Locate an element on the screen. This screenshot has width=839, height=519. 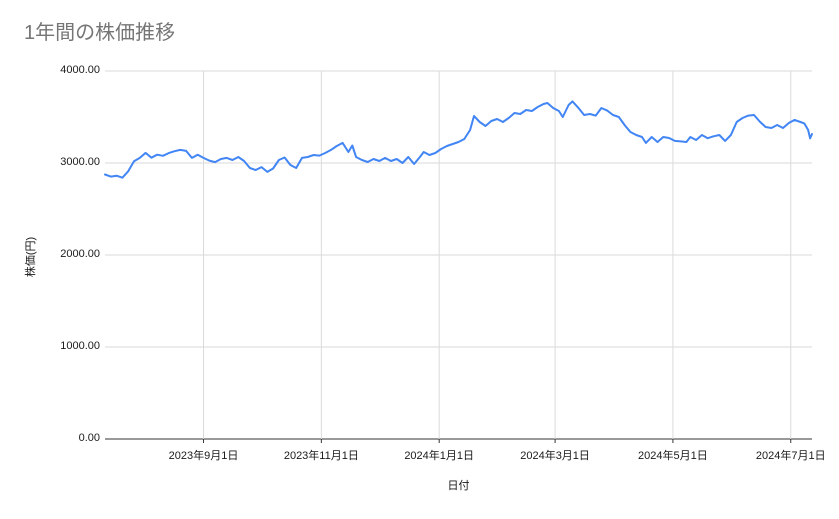
x-axis-tick-label: 2024年3月1日 is located at coordinates (555, 456).